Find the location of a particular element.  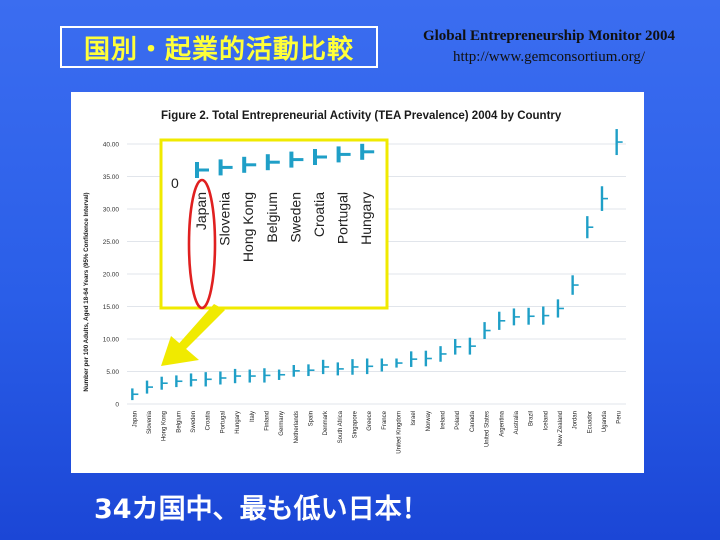

x-tick-label: France is located at coordinates (385, 419).